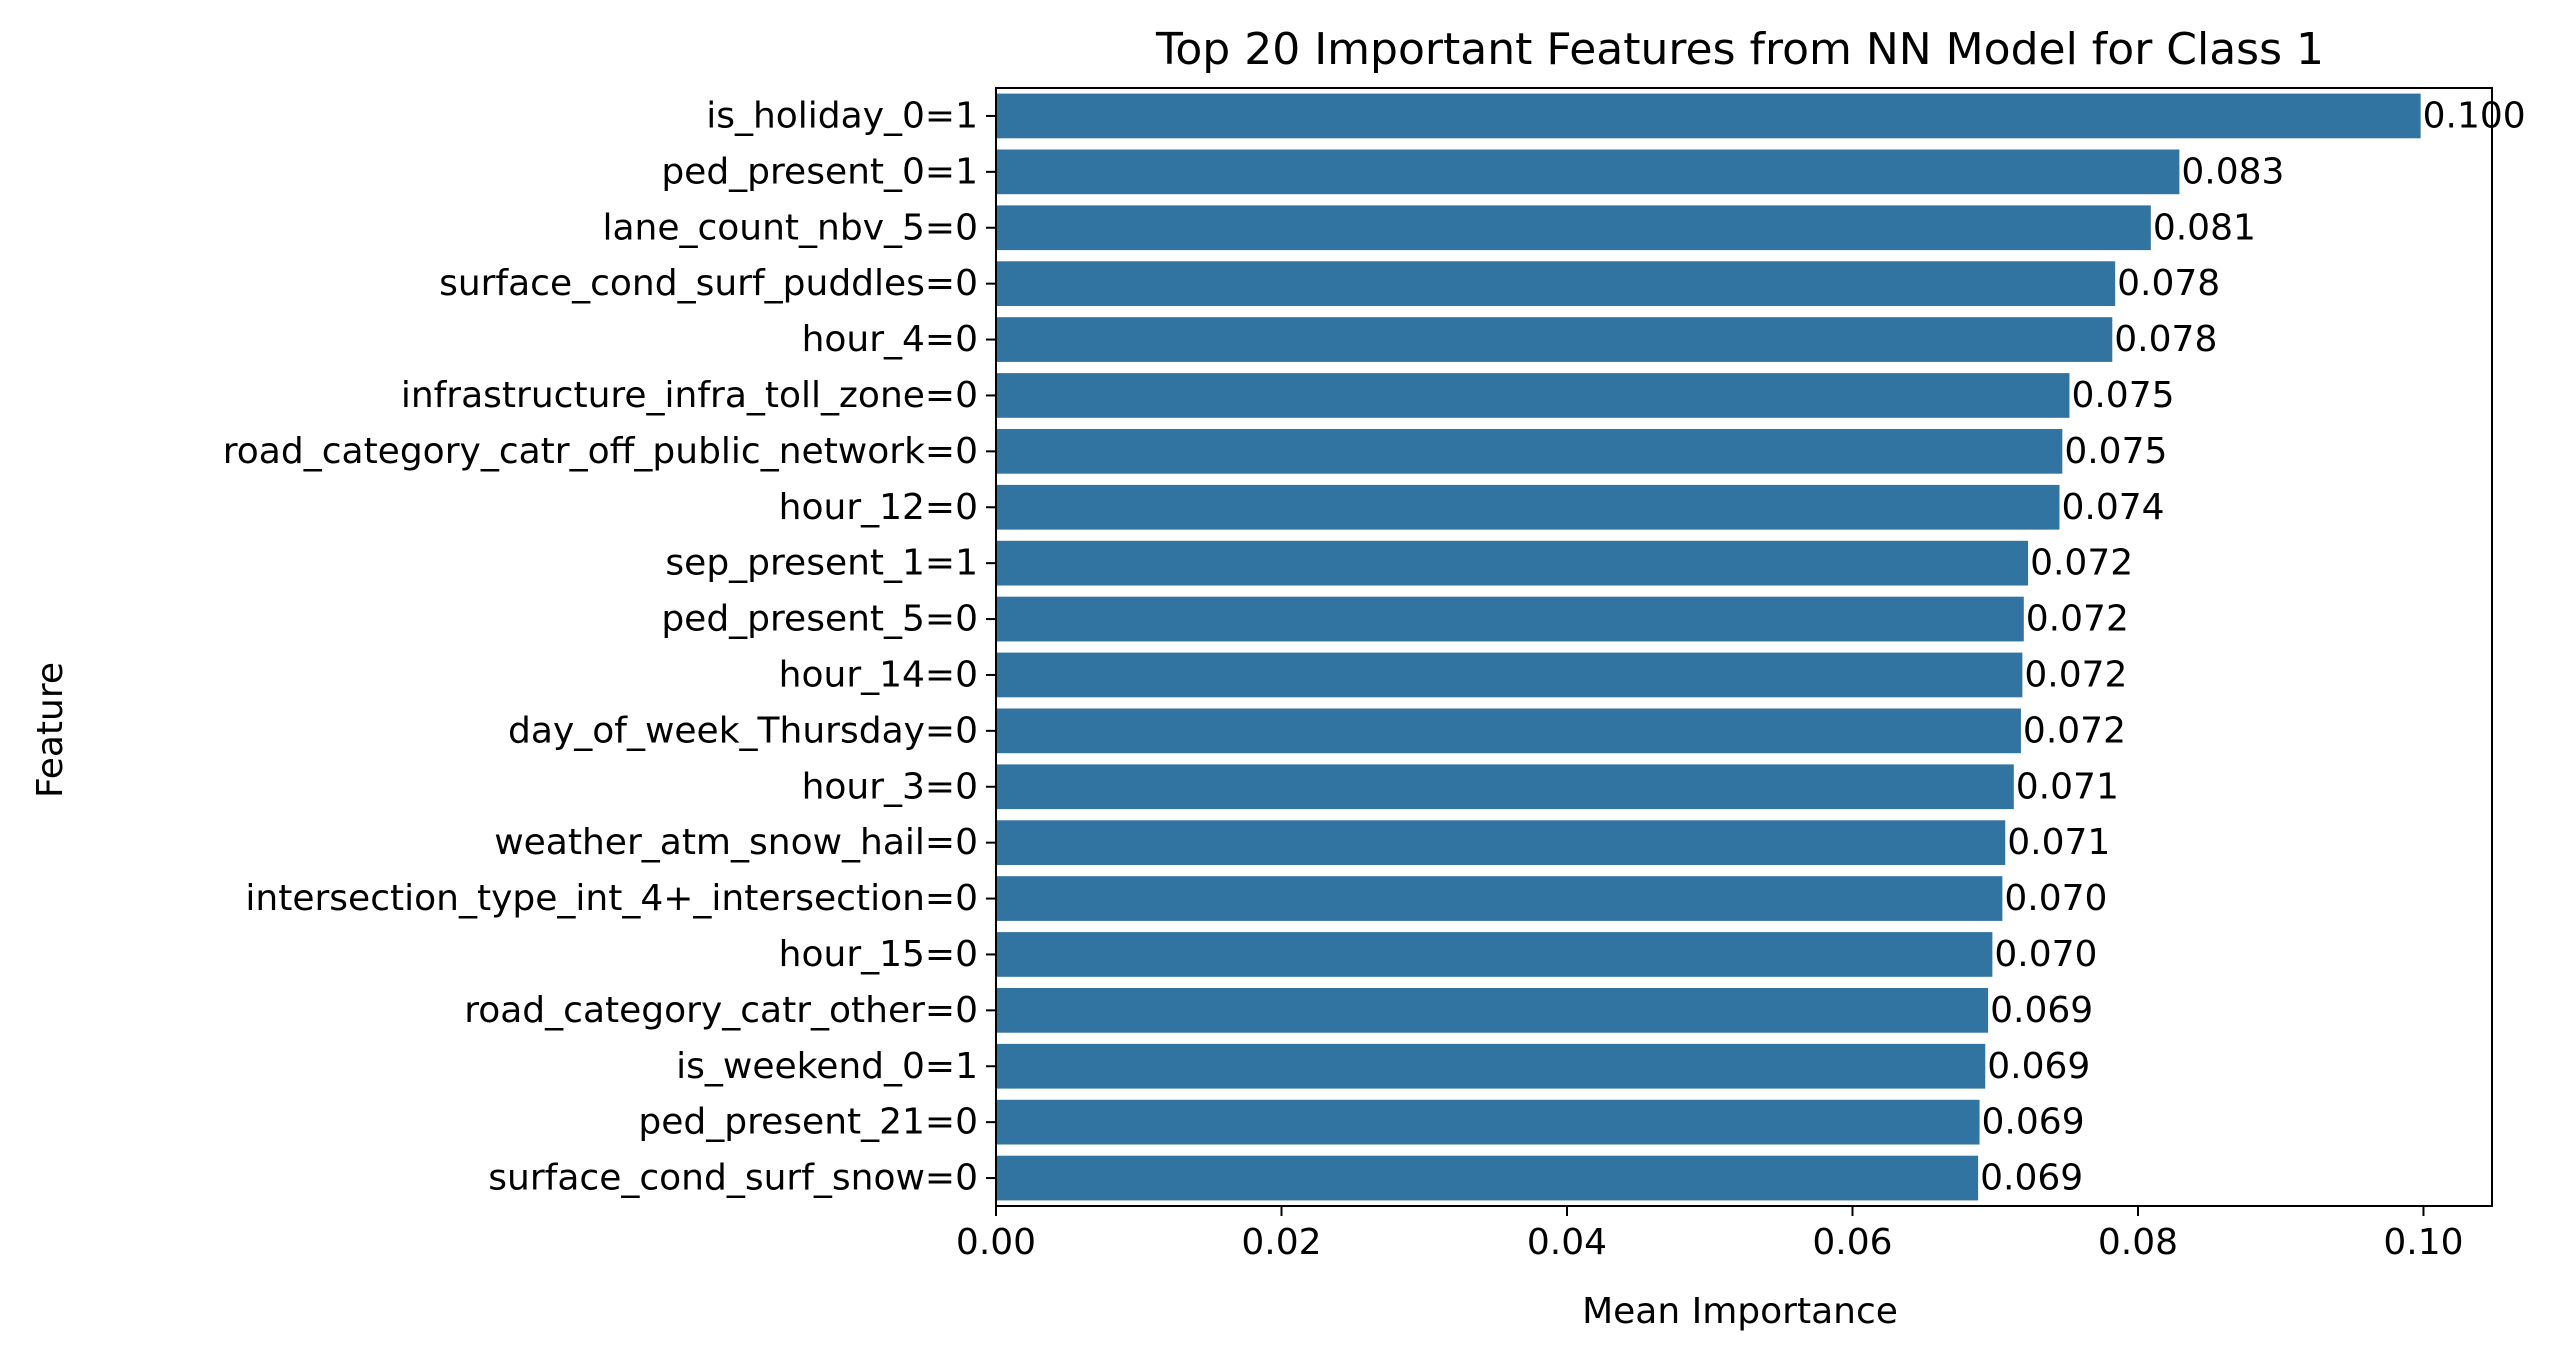 This screenshot has height=1362, width=2556. Describe the element at coordinates (2112, 507) in the screenshot. I see `bar-value-label: 0.074` at that location.